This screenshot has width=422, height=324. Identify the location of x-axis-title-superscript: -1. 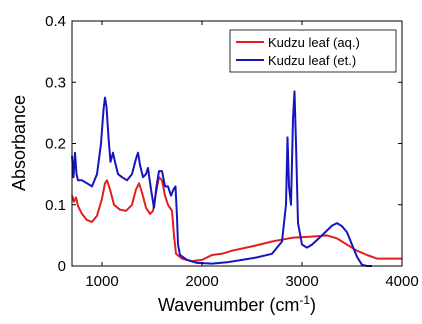
(304, 300).